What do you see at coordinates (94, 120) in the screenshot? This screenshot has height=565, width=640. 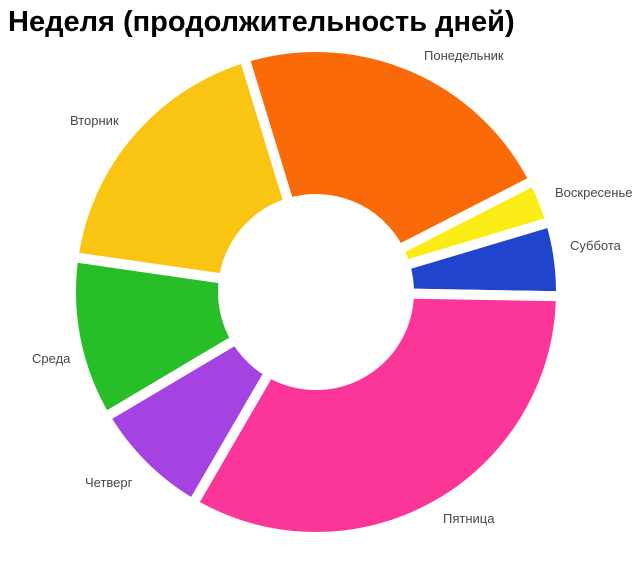 I see `slice-label-6: Вторник` at bounding box center [94, 120].